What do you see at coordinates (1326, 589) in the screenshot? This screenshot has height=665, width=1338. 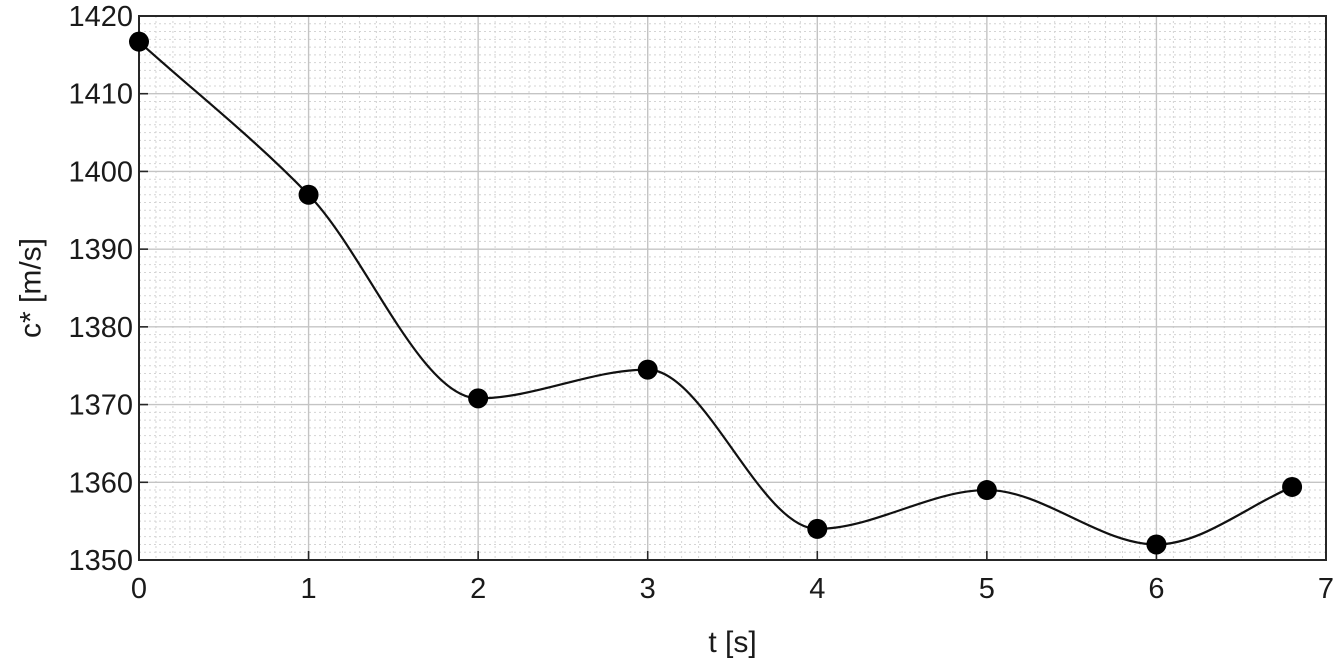 I see `x-tick-label: 7` at bounding box center [1326, 589].